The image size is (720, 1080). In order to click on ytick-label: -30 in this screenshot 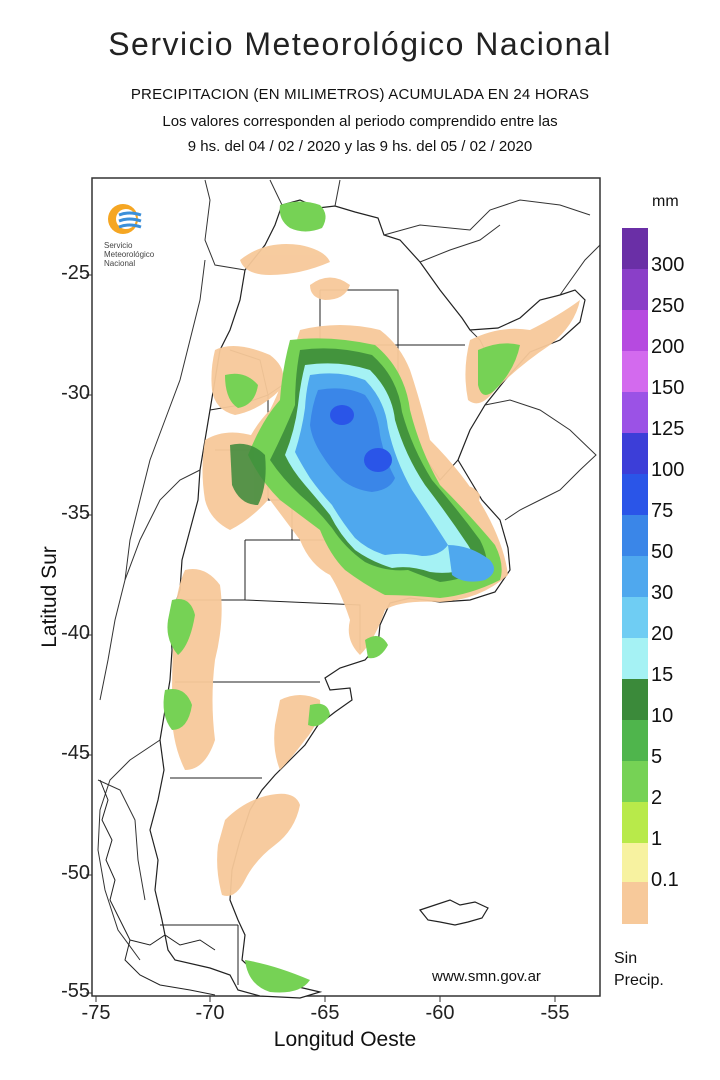, I will do `click(75, 393)`.